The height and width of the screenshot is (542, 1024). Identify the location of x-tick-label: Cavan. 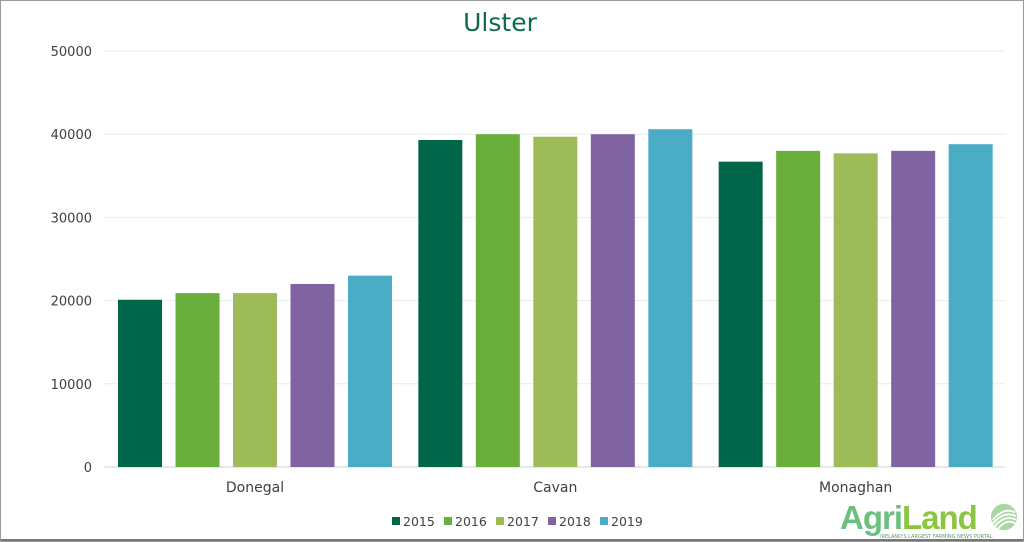
(555, 488).